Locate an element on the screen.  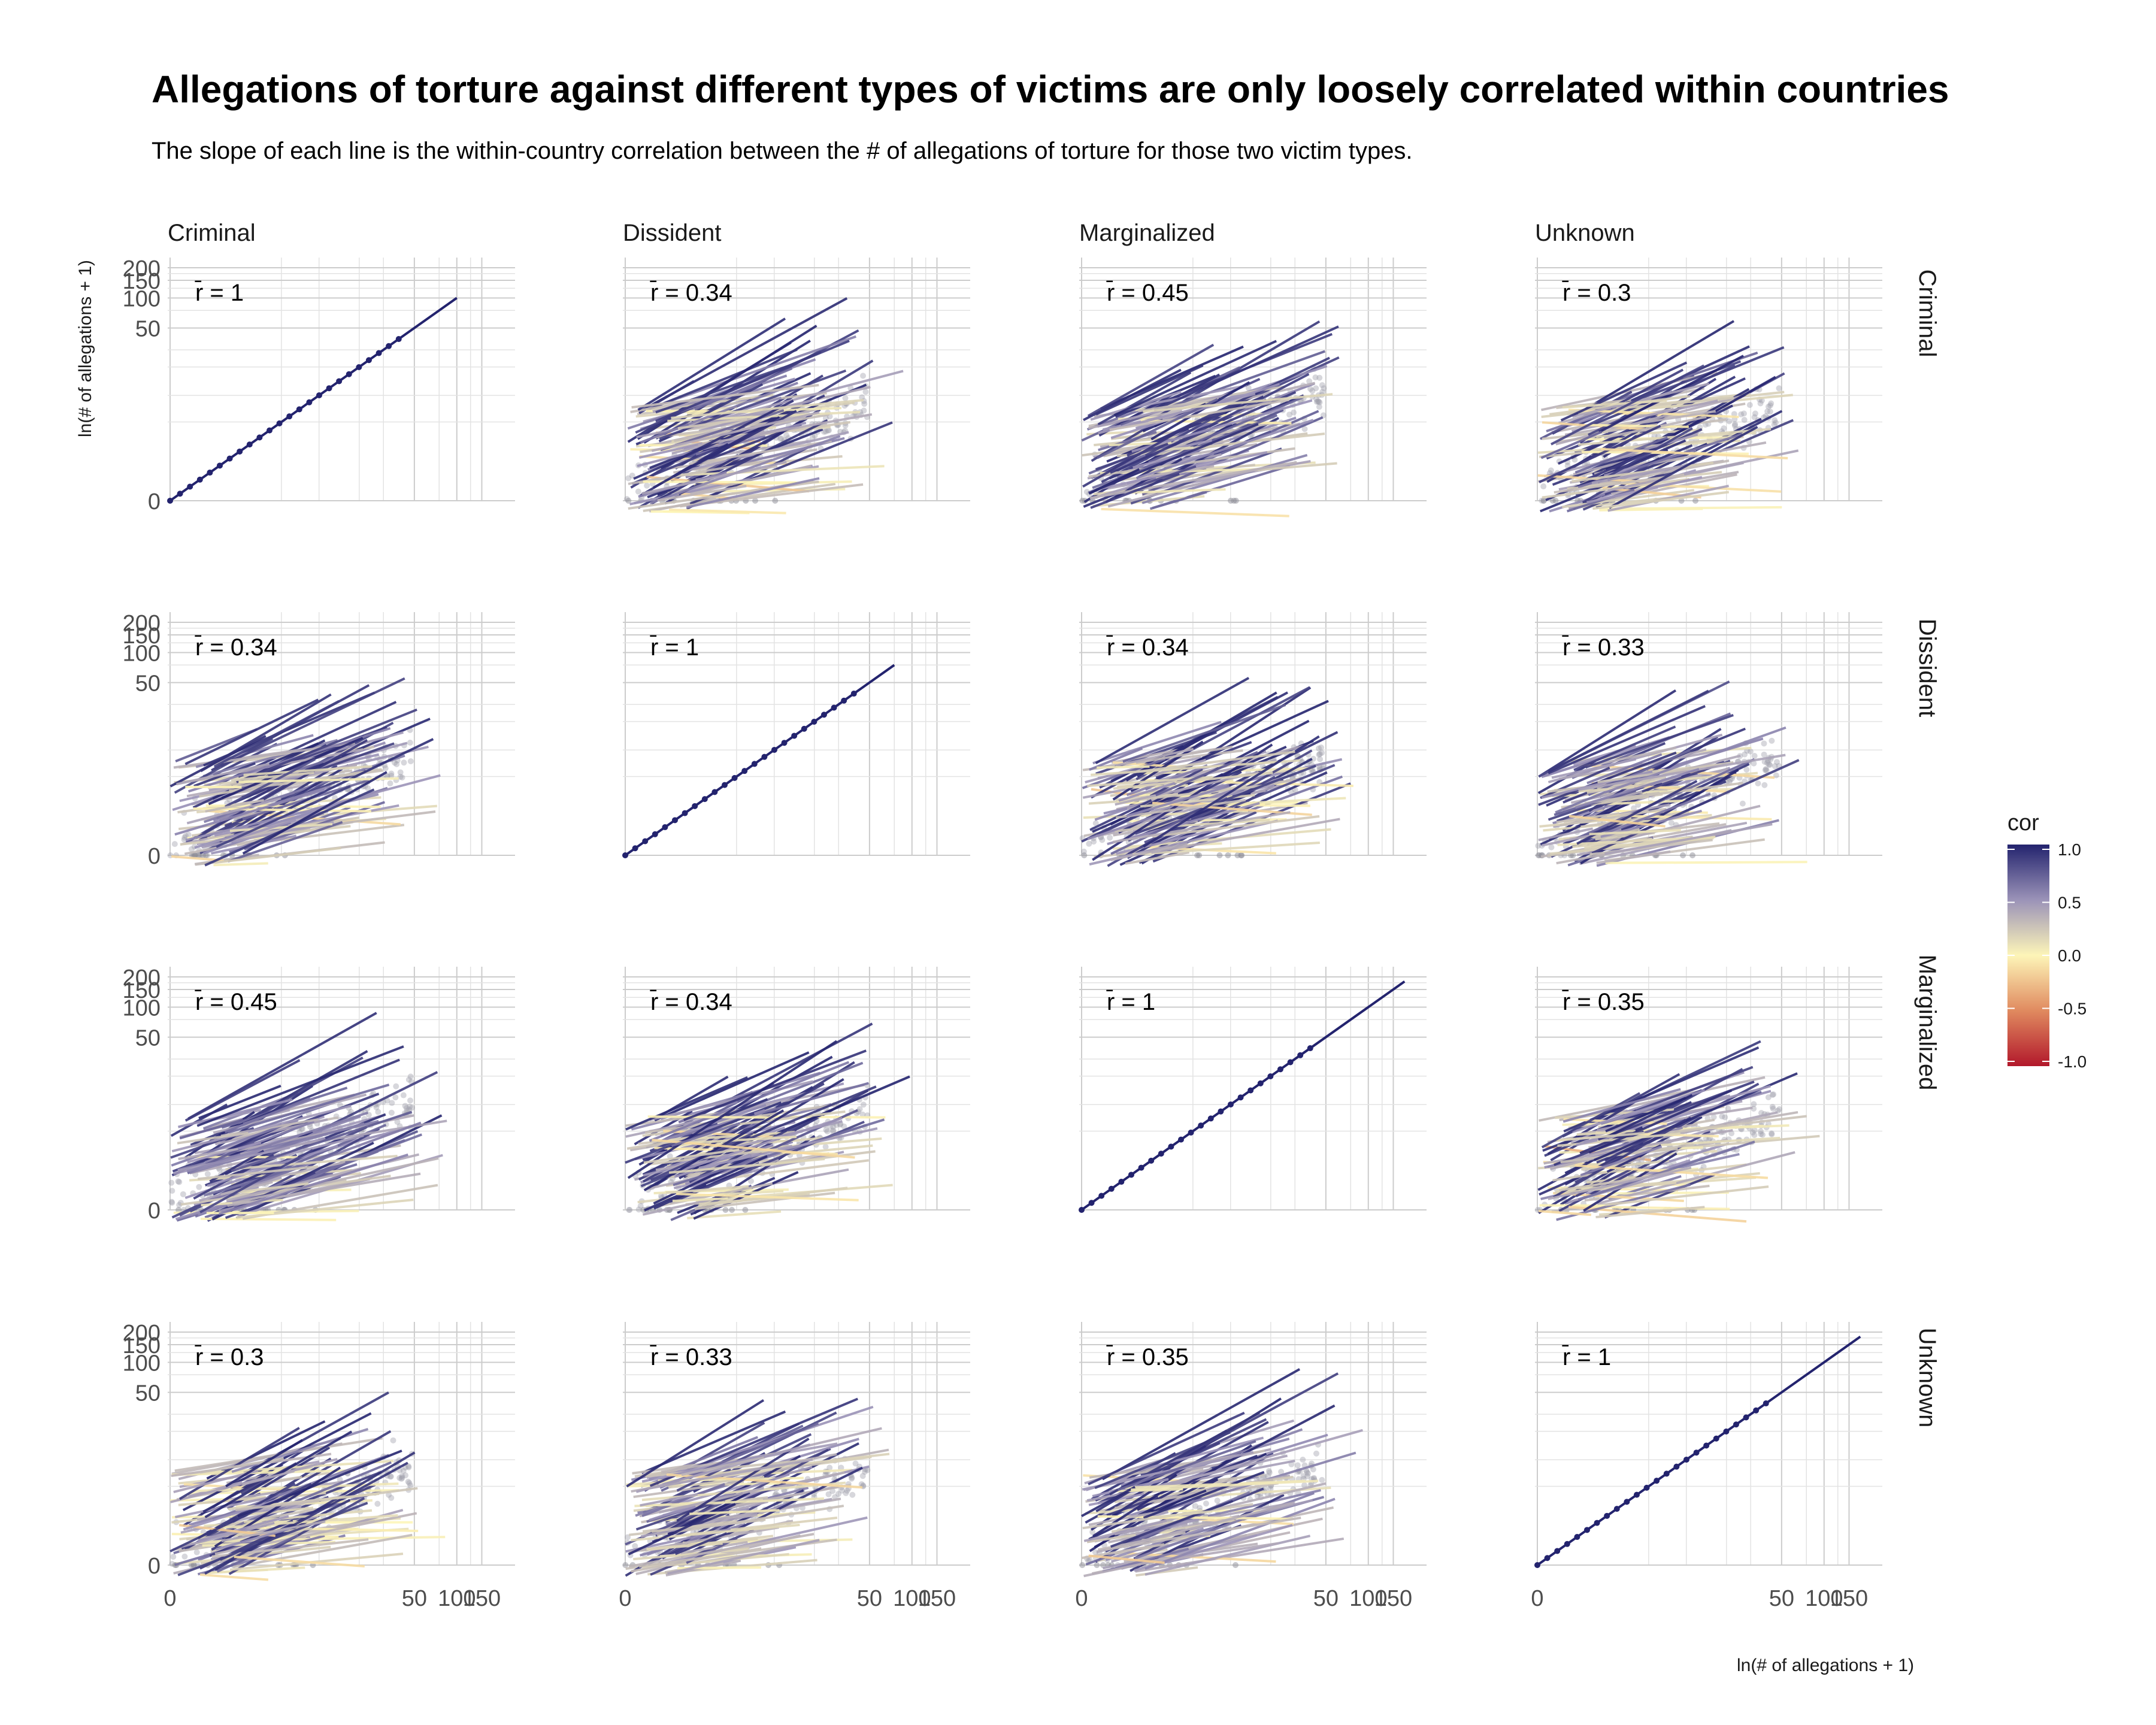
facet-row-label: Marginalized is located at coordinates (1927, 1023).